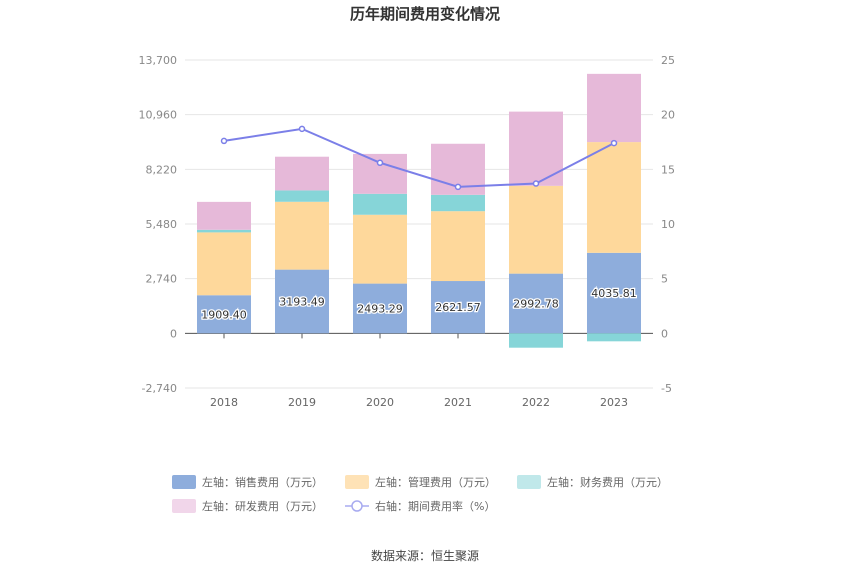 This screenshot has height=575, width=850. Describe the element at coordinates (664, 279) in the screenshot. I see `right-tick-label: 5` at that location.